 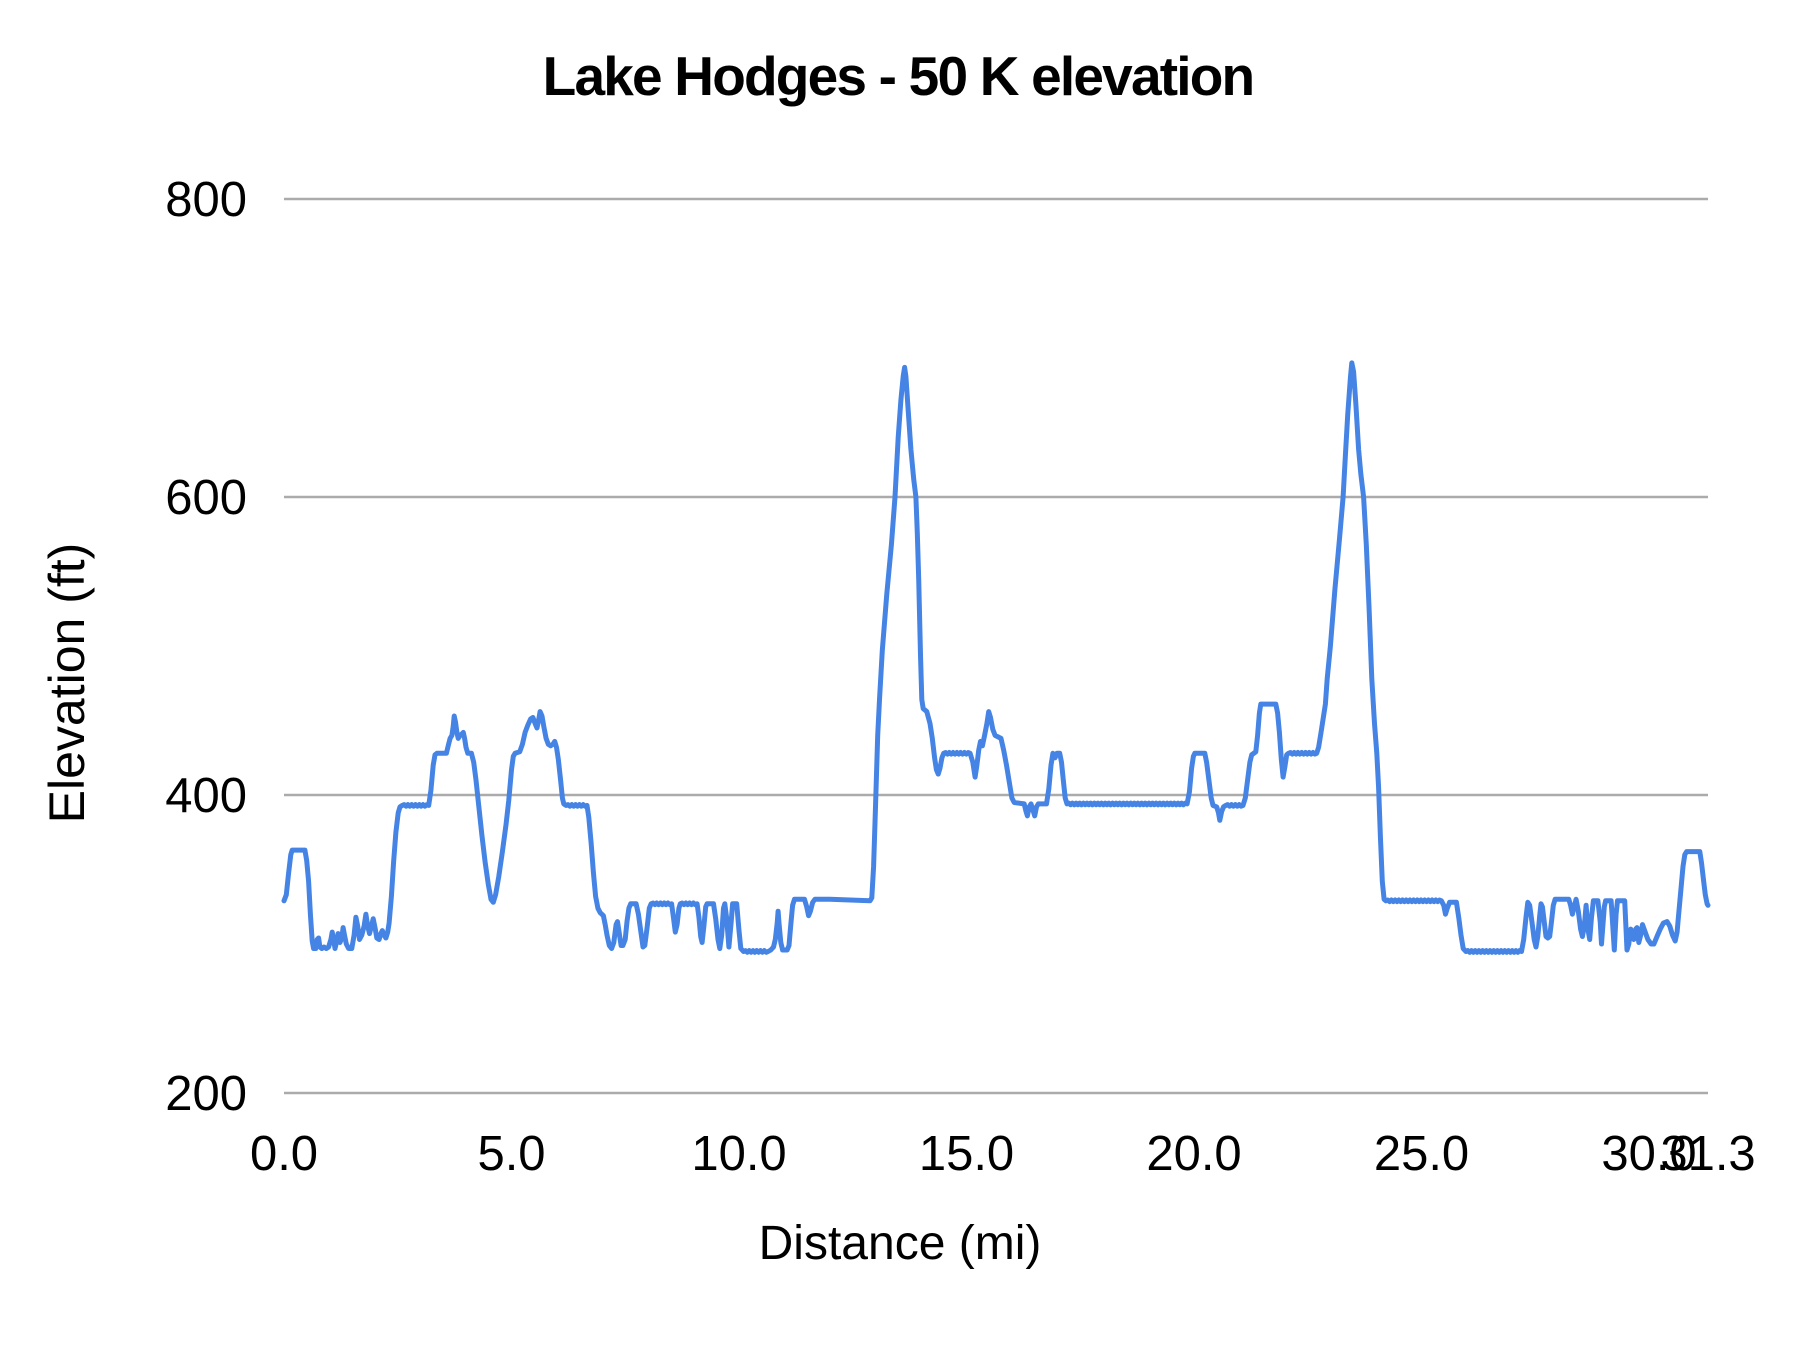 What do you see at coordinates (206, 498) in the screenshot?
I see `svg-text: 600` at bounding box center [206, 498].